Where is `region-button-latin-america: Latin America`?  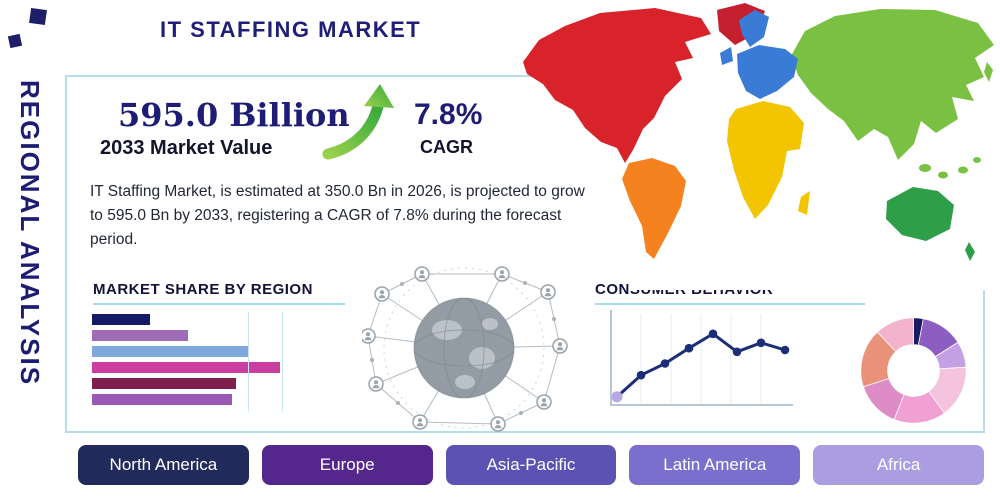
region-button-latin-america: Latin America is located at coordinates (715, 465).